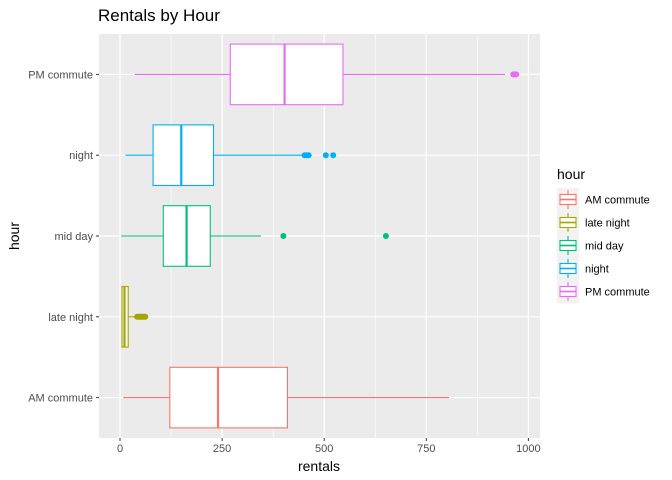 The image size is (672, 480). I want to click on x-axis-title: rentals, so click(319, 466).